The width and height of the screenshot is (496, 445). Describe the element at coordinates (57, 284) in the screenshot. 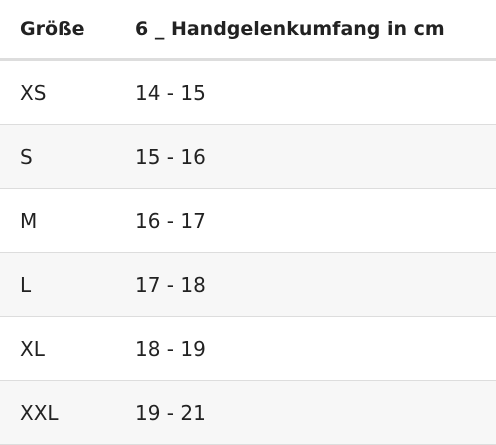

I see `table-cell: L` at that location.